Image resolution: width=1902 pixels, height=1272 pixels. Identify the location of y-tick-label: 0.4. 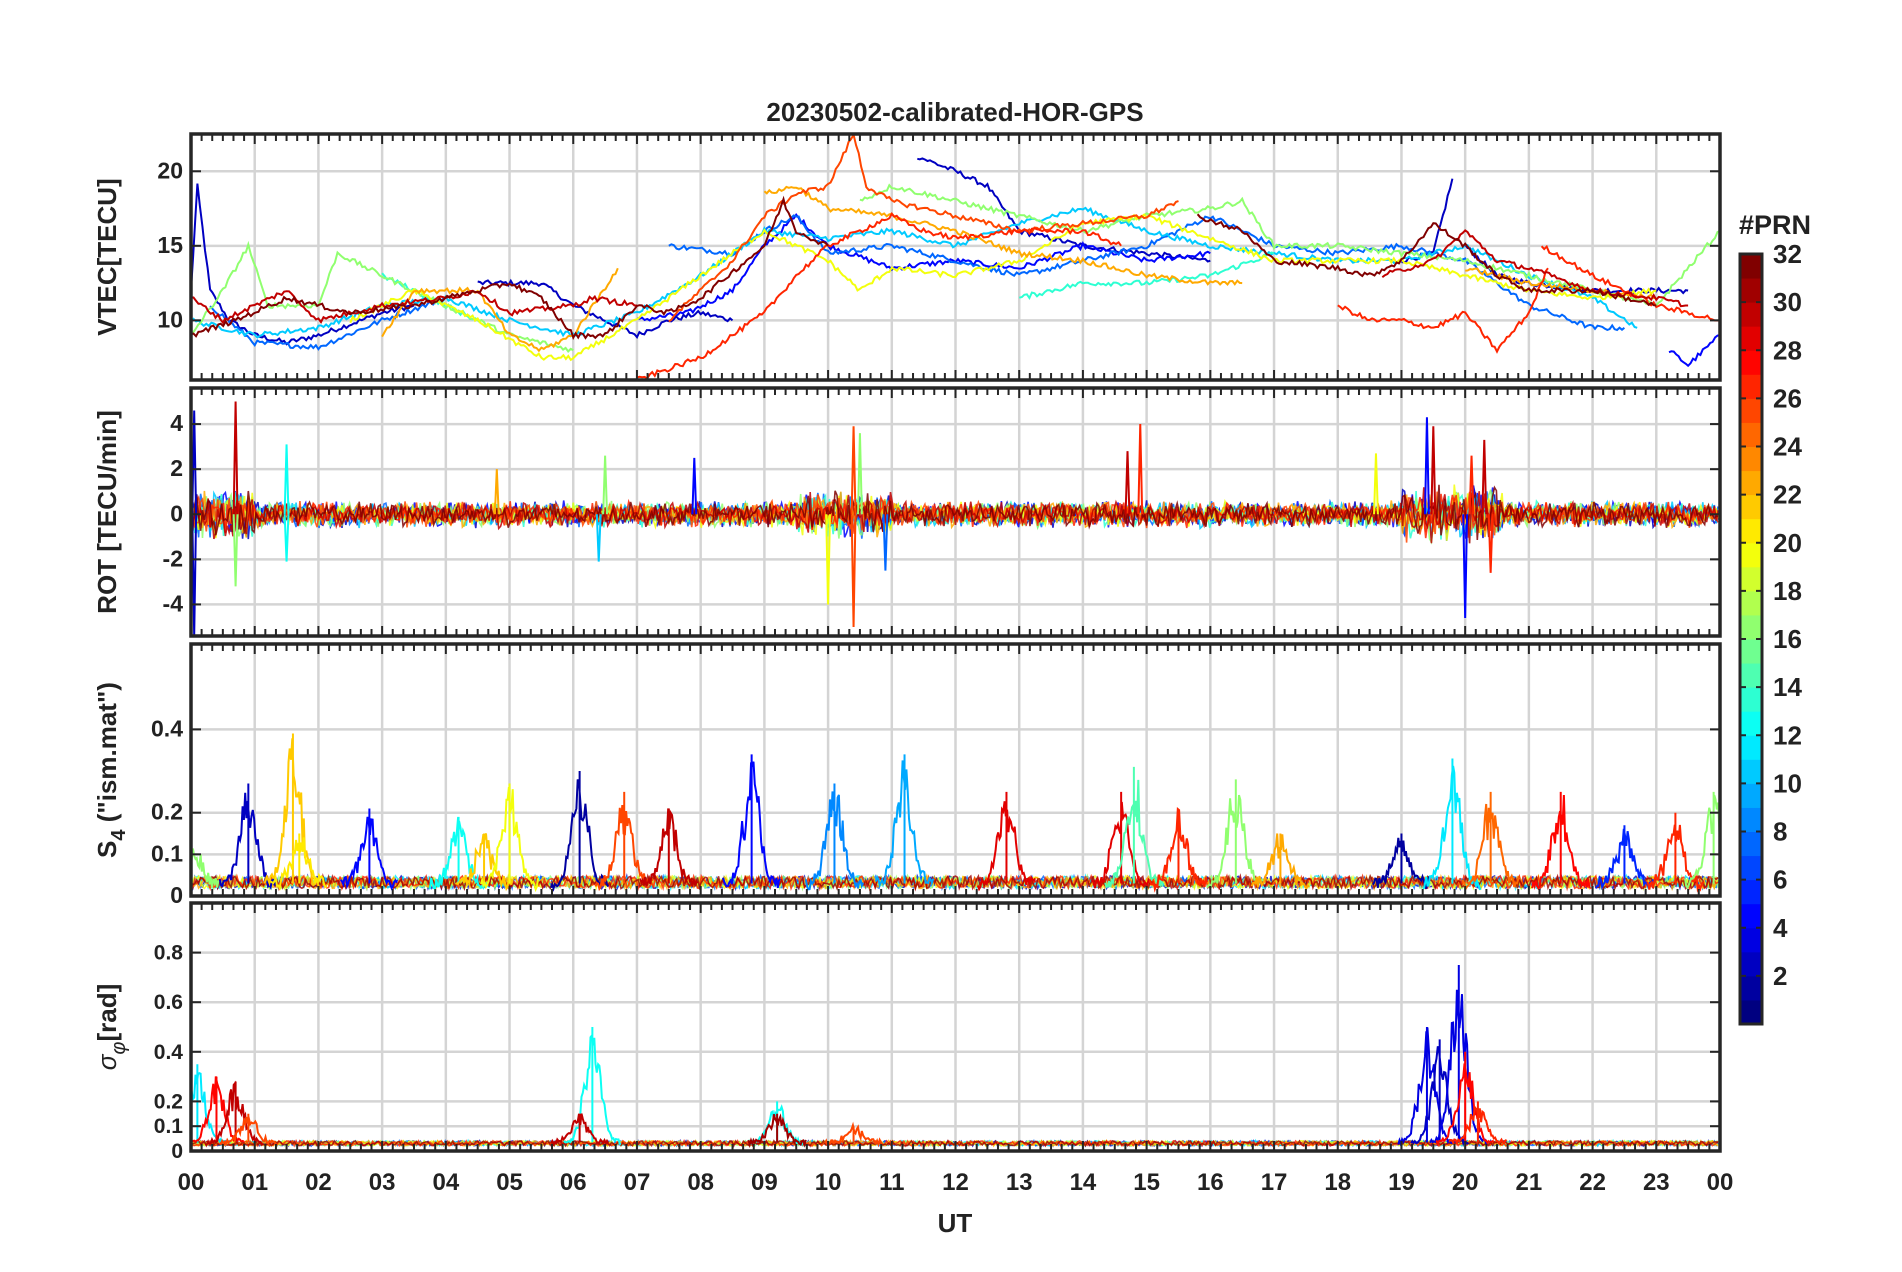
(169, 1052).